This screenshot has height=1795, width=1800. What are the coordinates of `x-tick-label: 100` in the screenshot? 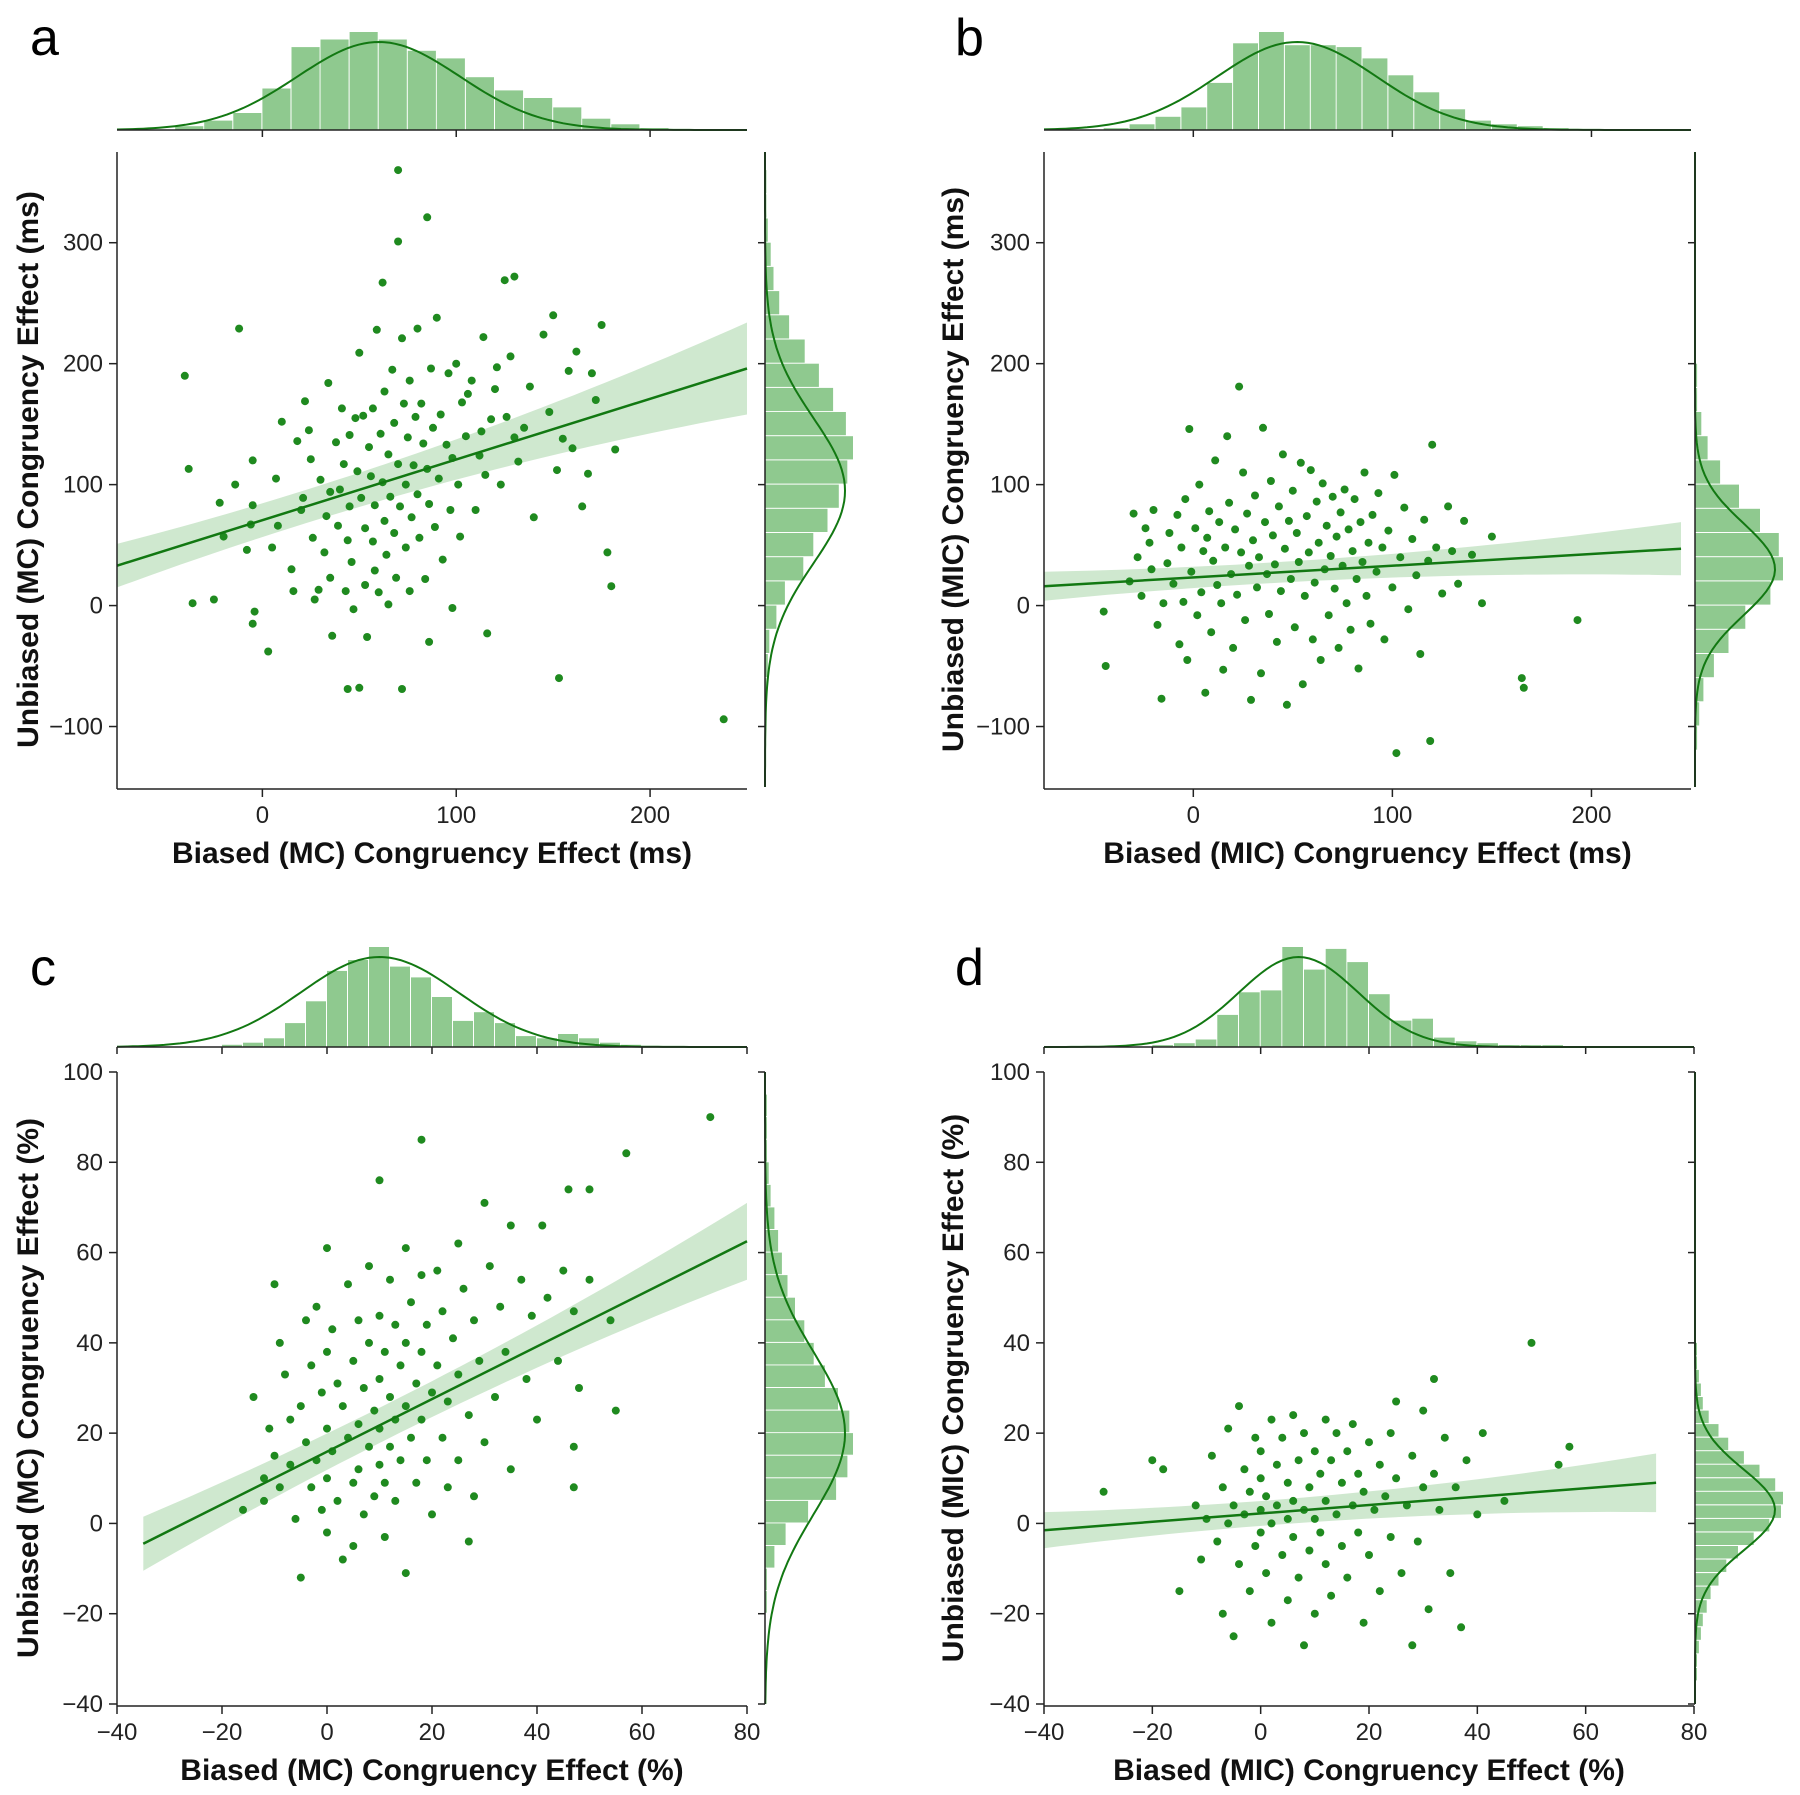 It's located at (1392, 815).